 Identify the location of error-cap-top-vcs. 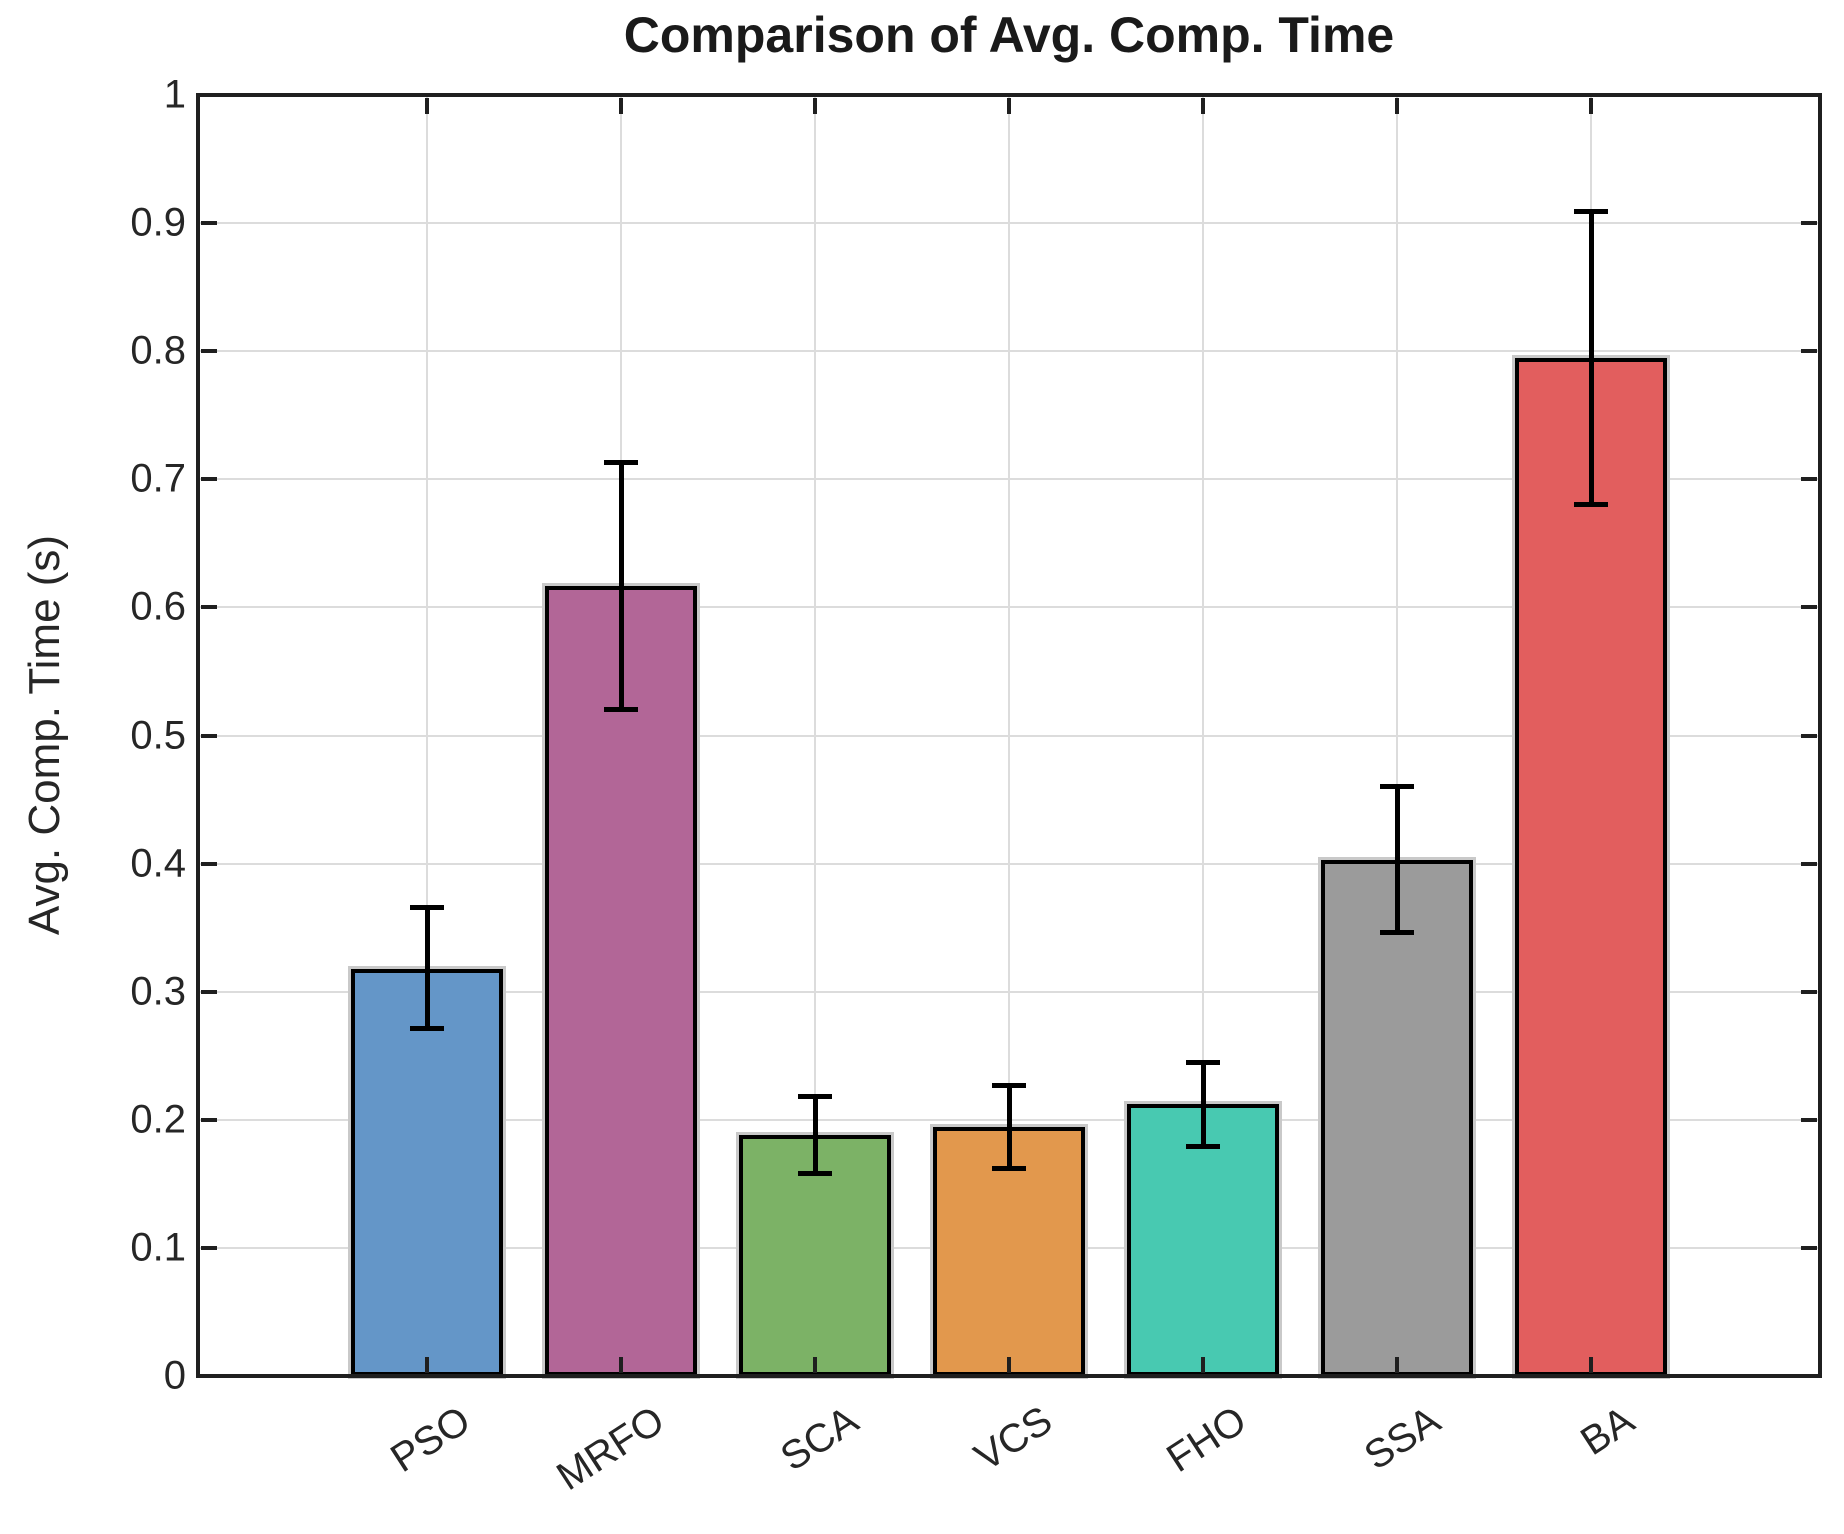
(1009, 1085).